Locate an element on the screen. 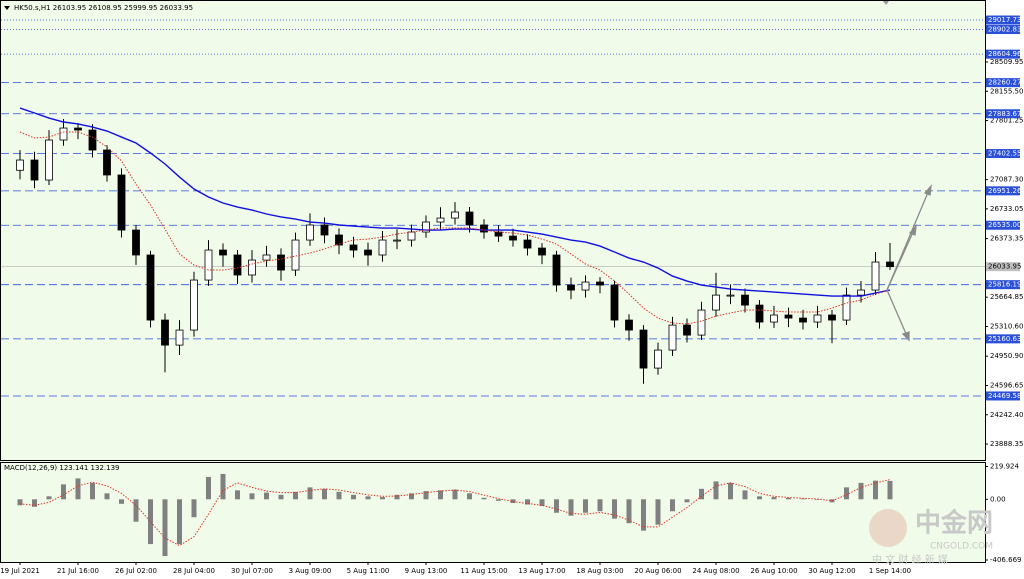  y-tick-label: 26373.35 is located at coordinates (1006, 239).